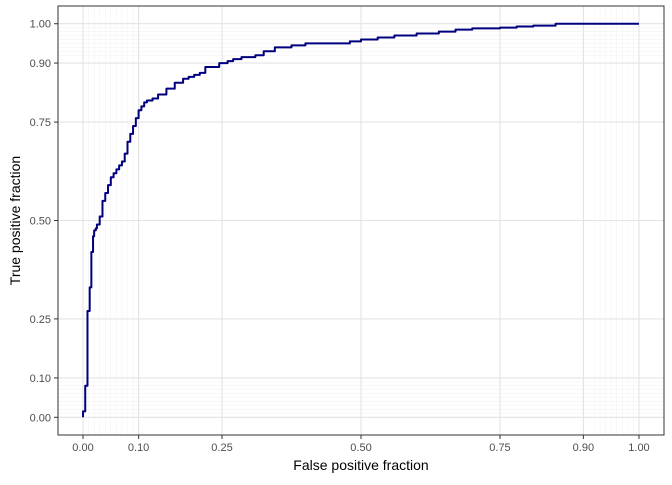 Image resolution: width=672 pixels, height=485 pixels. What do you see at coordinates (499, 448) in the screenshot?
I see `x-tick-label: 0.75` at bounding box center [499, 448].